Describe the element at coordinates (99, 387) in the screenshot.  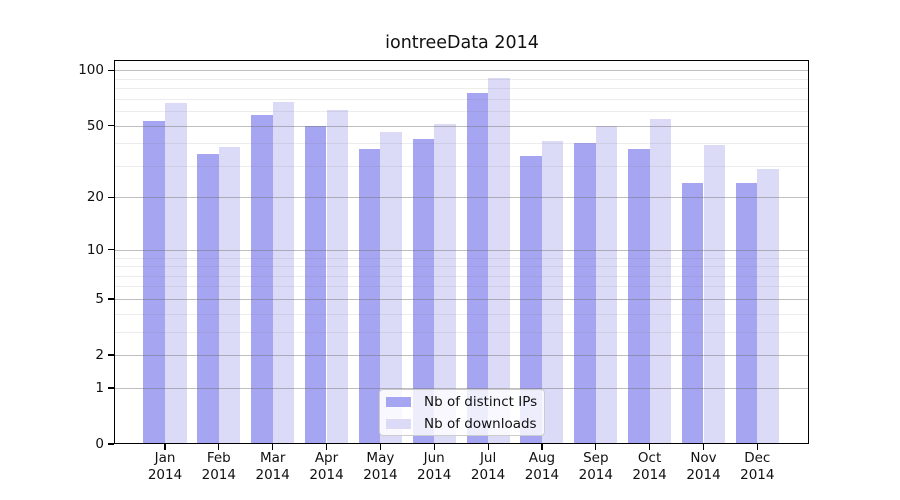
I see `y-tick-label-1: 1` at that location.